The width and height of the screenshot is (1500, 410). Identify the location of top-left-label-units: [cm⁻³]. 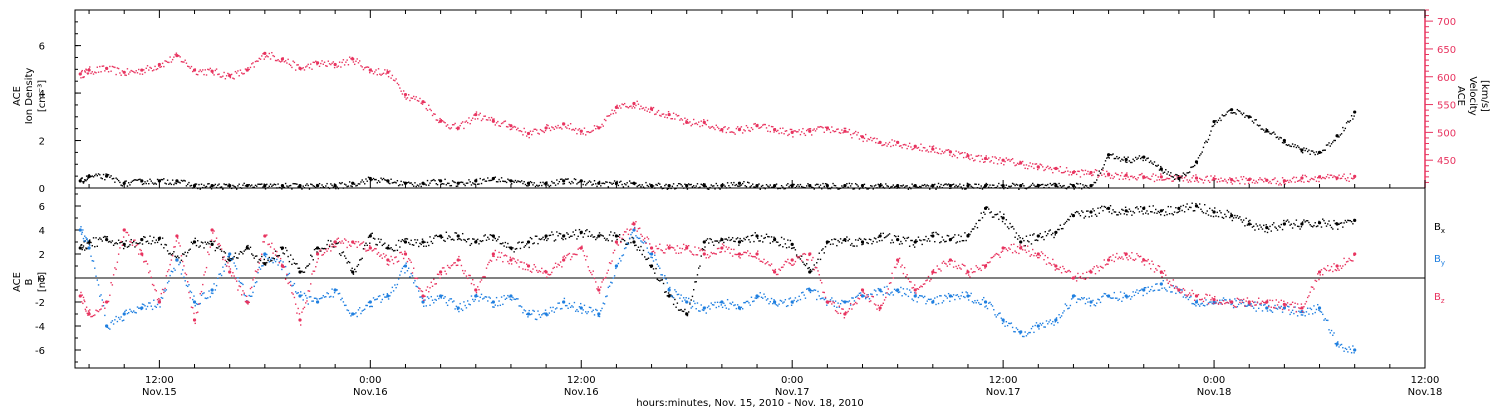
(42, 96).